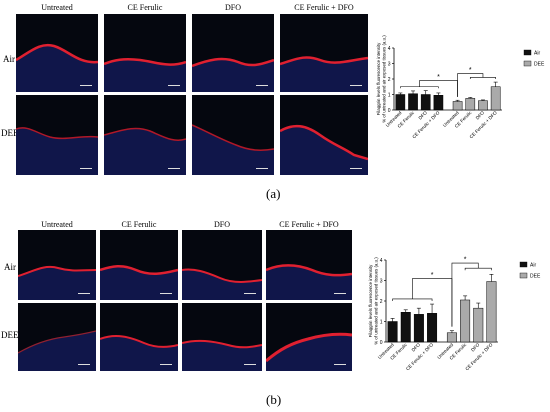  I want to click on col-head-untreated-b: Untreated, so click(57, 224).